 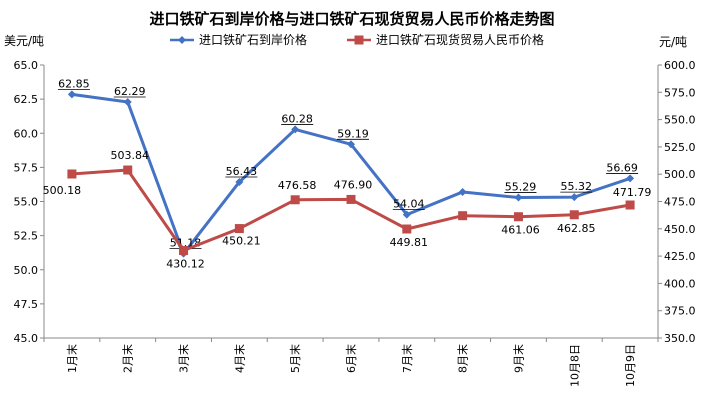 I want to click on x-category-label: 1月末, so click(x=72, y=358).